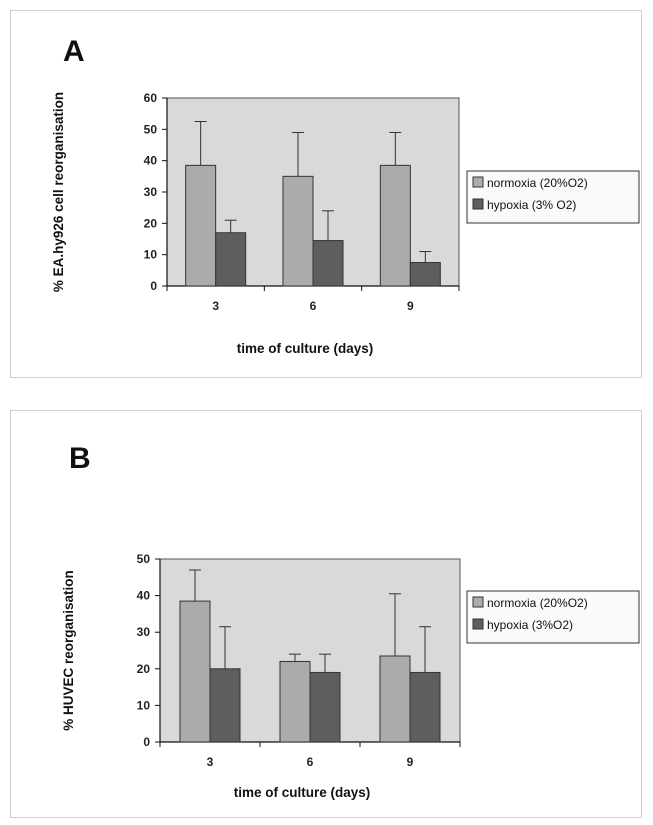 The width and height of the screenshot is (653, 825). What do you see at coordinates (531, 205) in the screenshot?
I see `legend-label: hypoxia (3% O2)` at bounding box center [531, 205].